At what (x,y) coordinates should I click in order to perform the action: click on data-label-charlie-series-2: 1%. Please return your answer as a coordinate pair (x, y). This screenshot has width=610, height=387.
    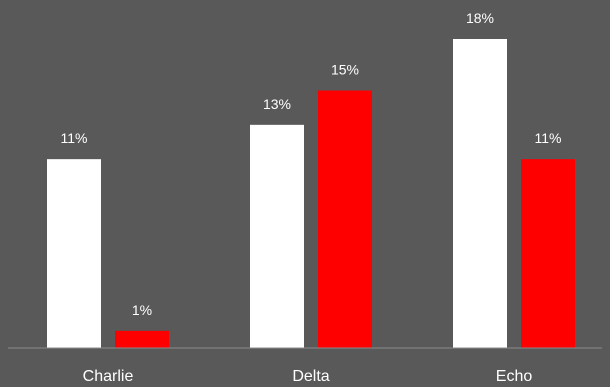
    Looking at the image, I should click on (142, 310).